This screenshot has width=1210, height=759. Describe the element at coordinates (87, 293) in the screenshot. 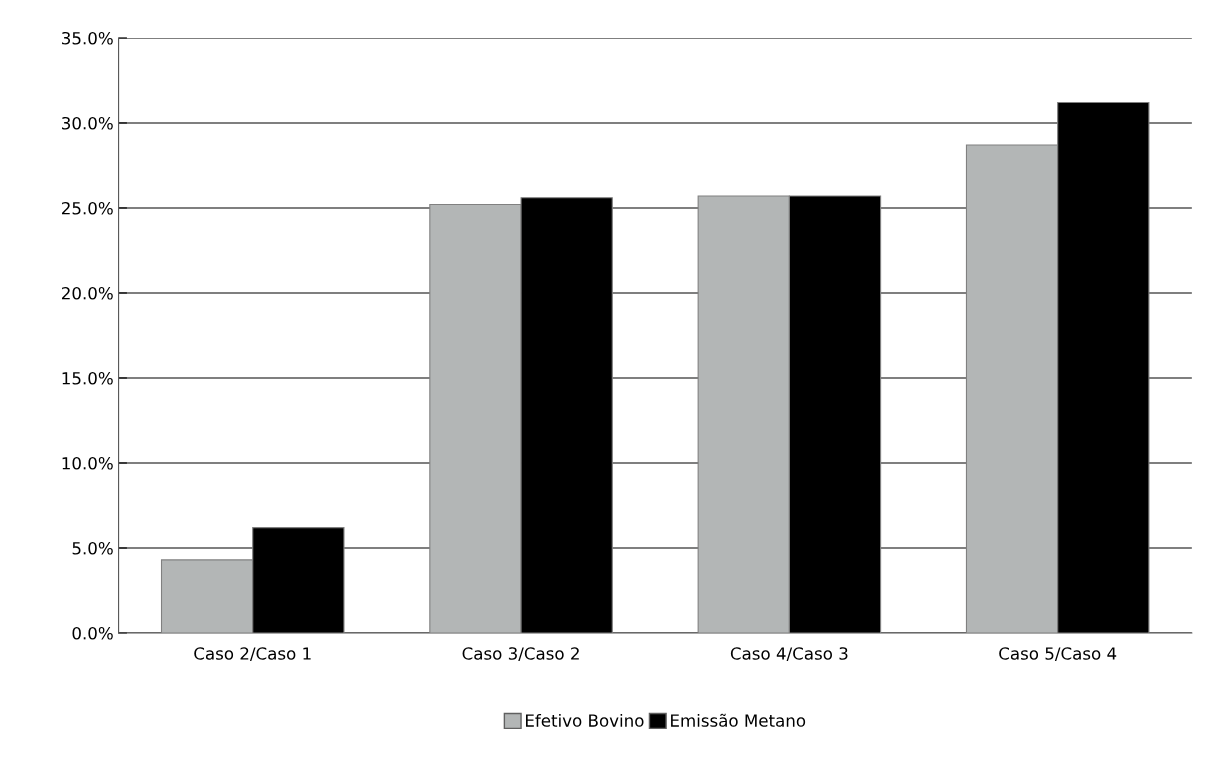

I see `y-tick-label: 20.0%` at that location.